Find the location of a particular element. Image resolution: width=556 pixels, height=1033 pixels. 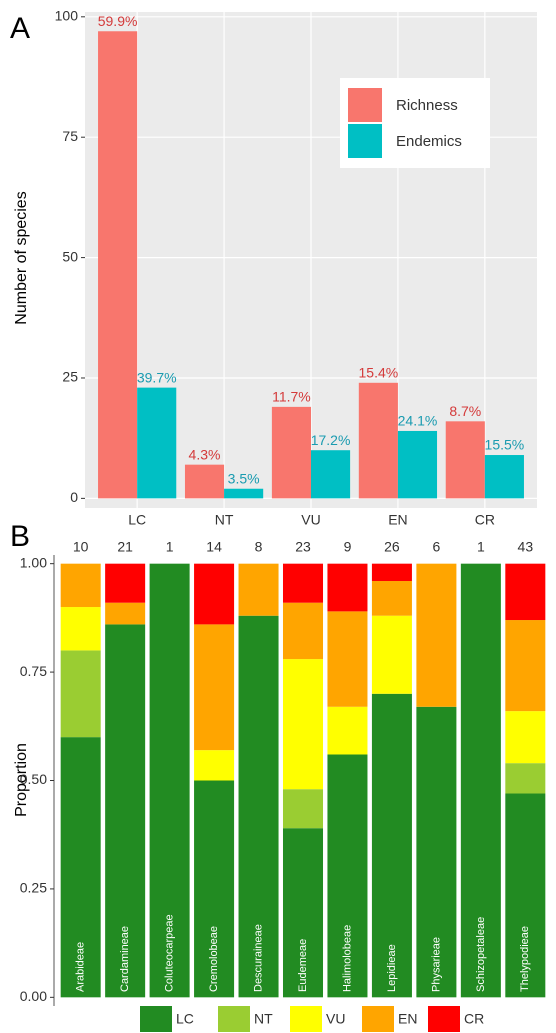

y-axis-title: Proportion is located at coordinates (21, 780).